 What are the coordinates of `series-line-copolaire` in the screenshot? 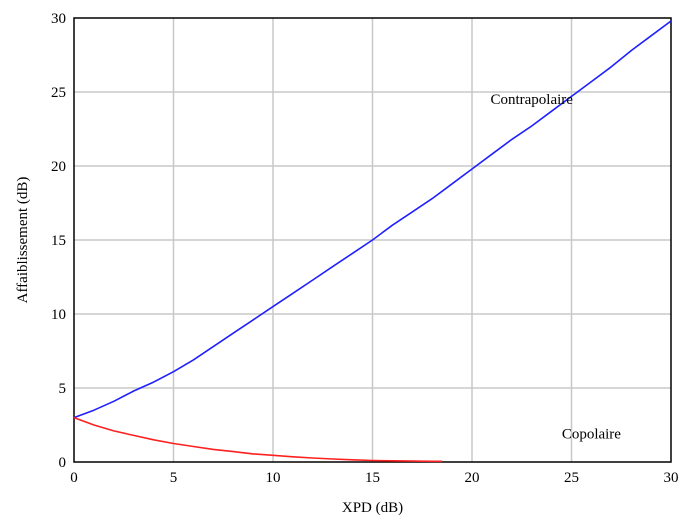 It's located at (258, 439).